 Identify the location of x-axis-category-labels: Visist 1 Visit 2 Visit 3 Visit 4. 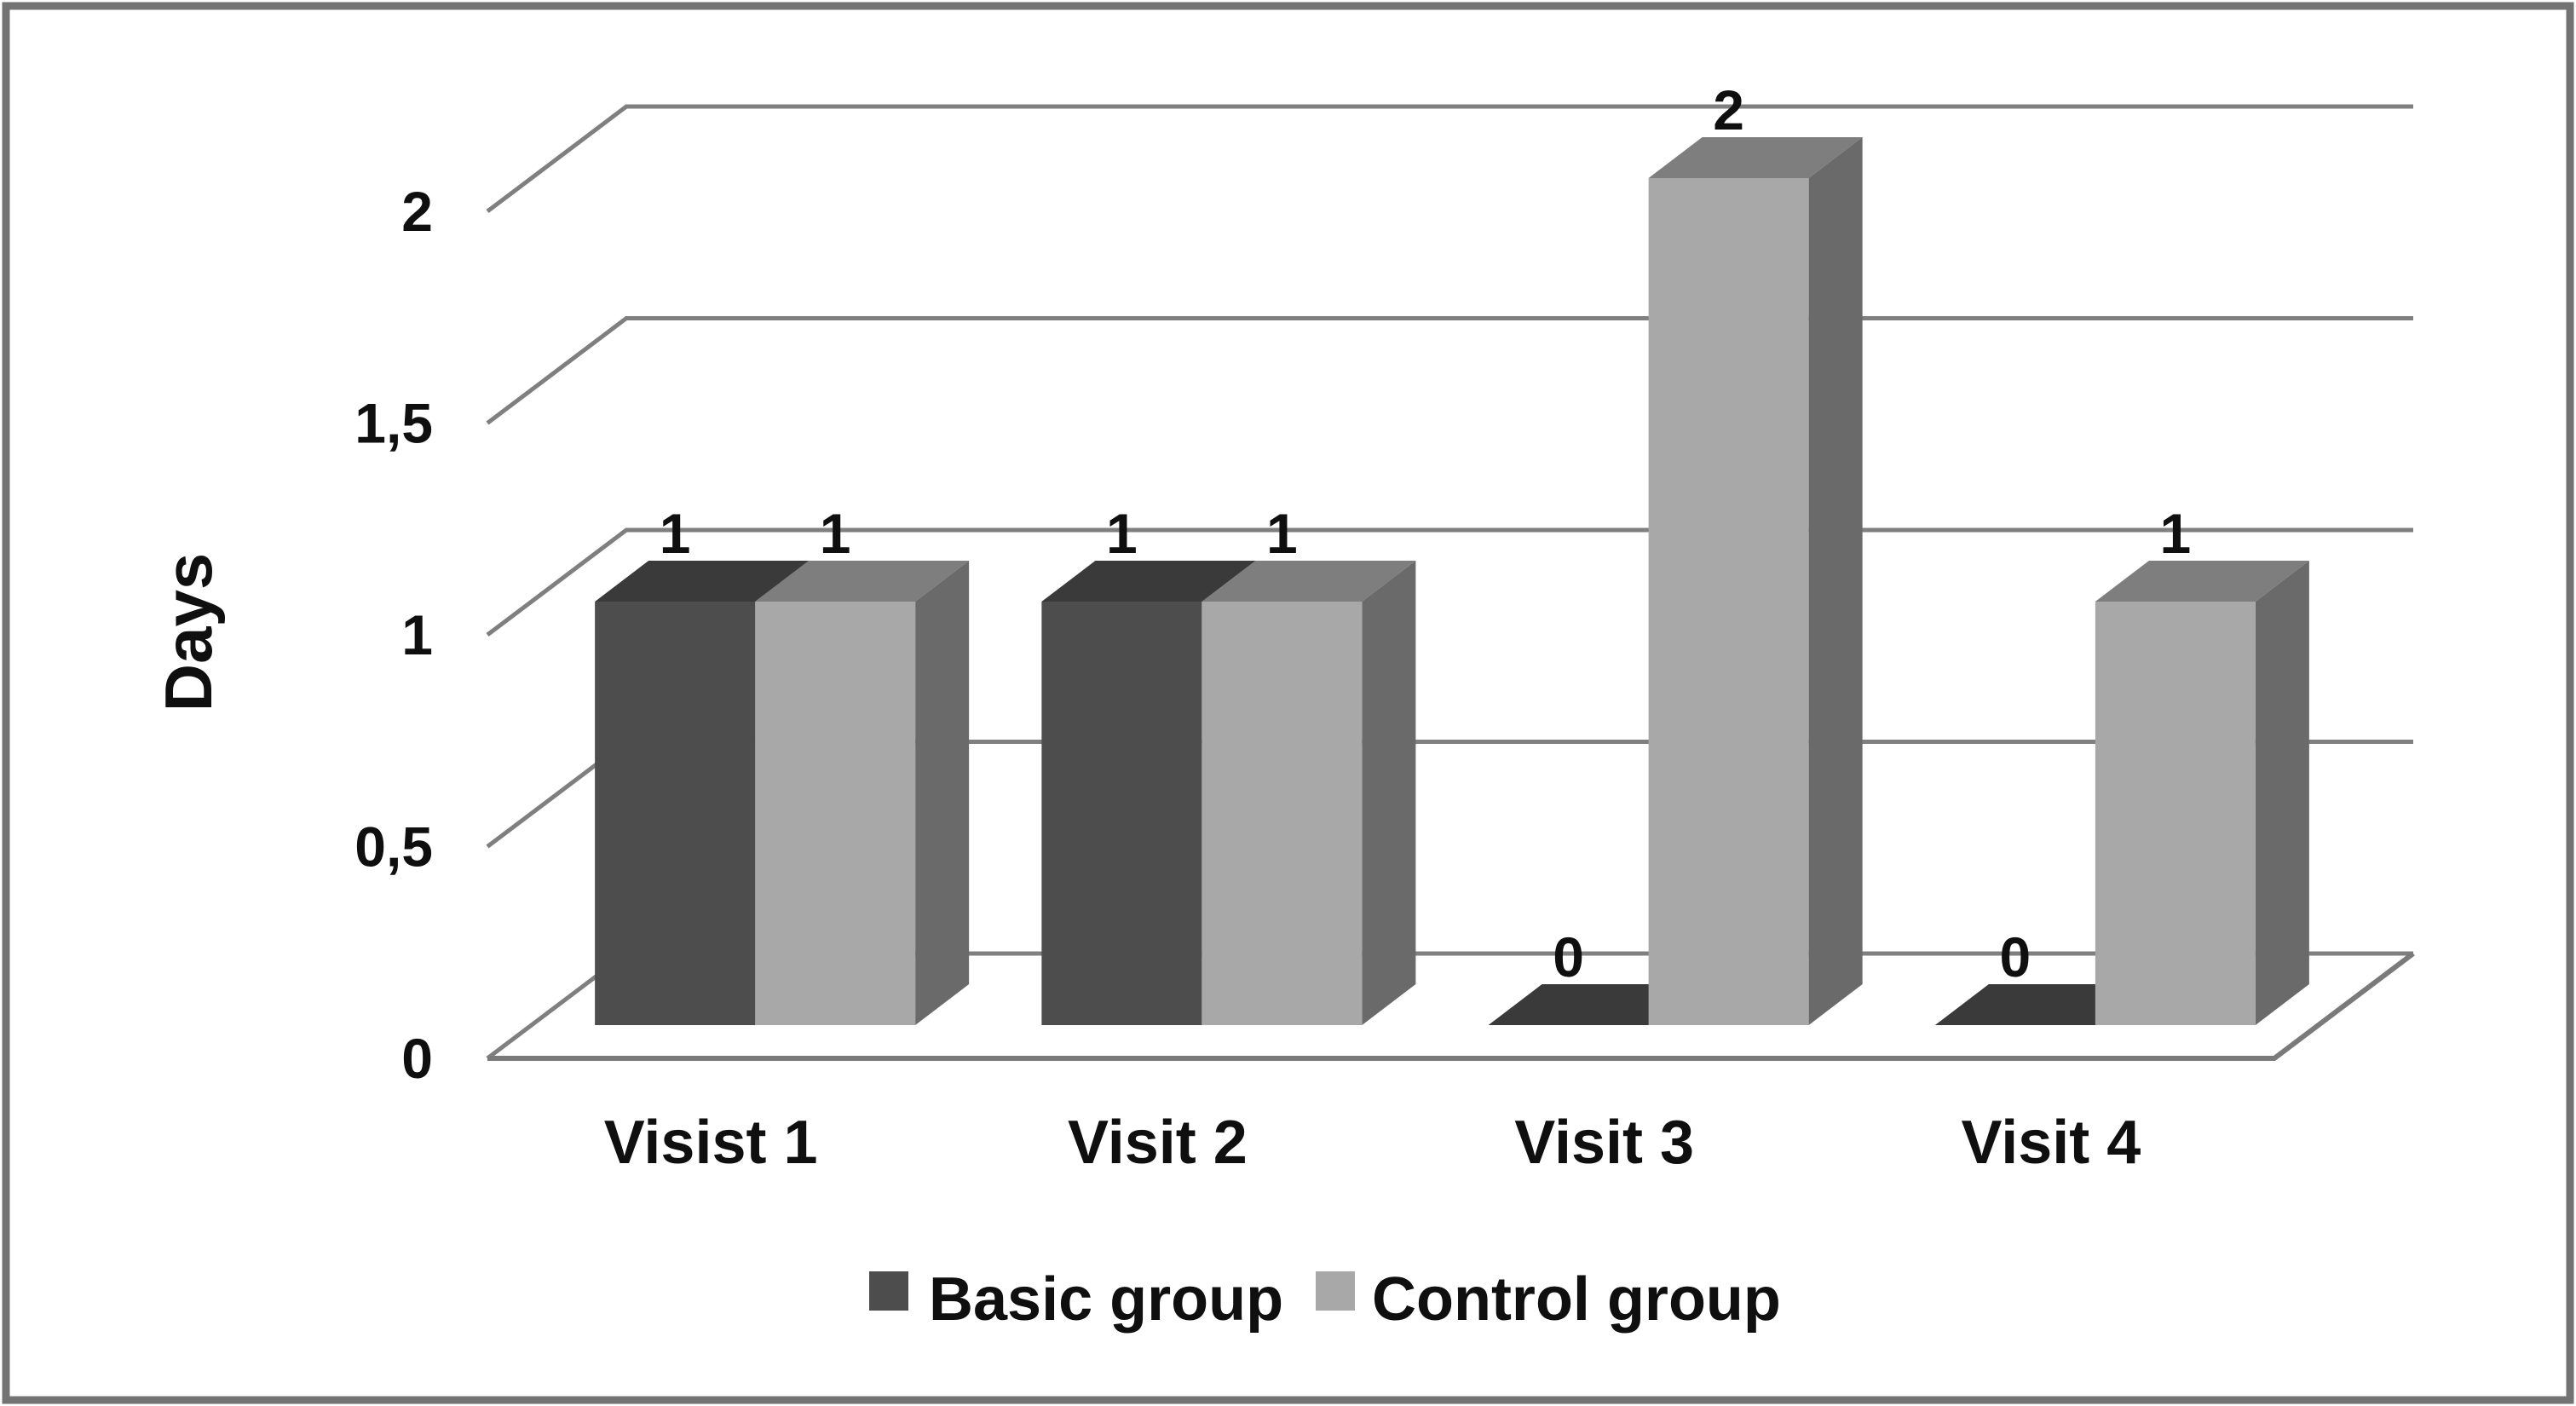
(1372, 1143).